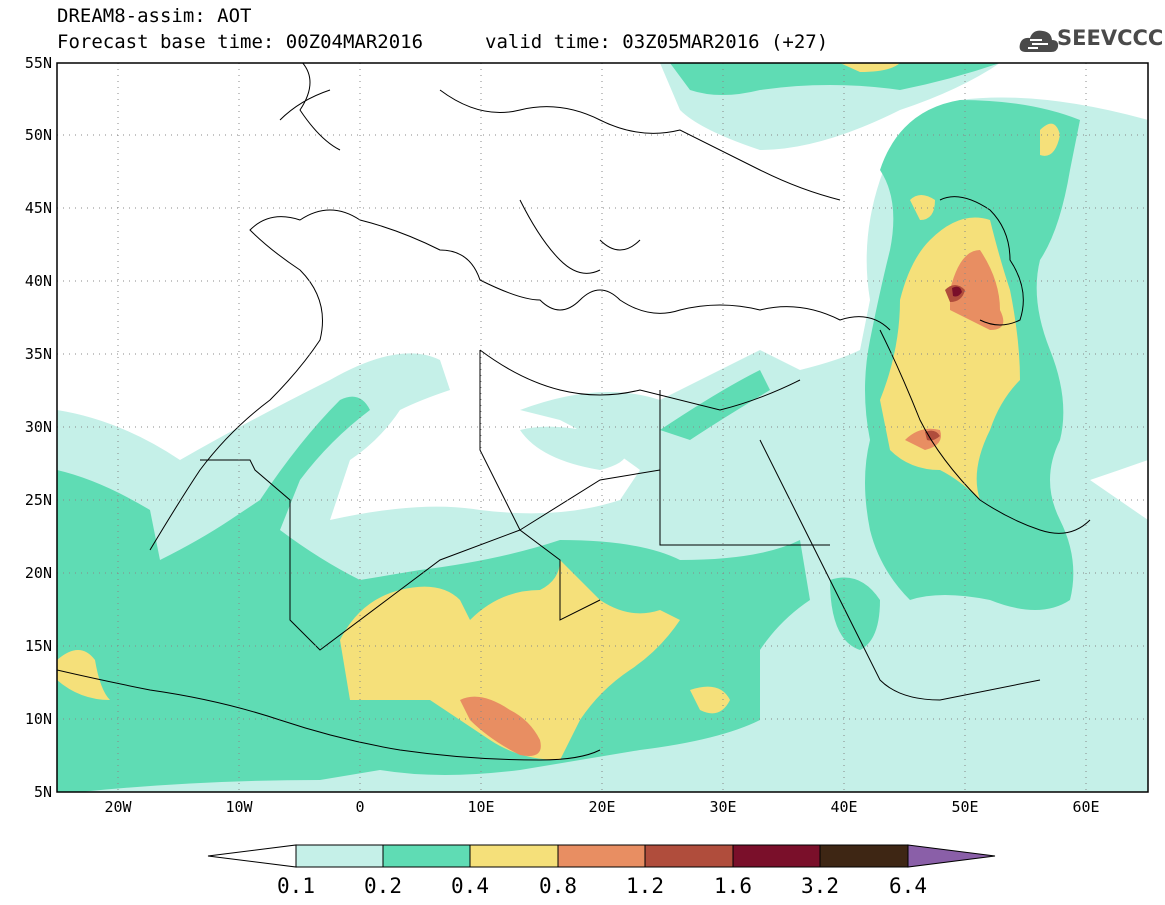  What do you see at coordinates (1110, 38) in the screenshot?
I see `logo-text: SEEVCCC` at bounding box center [1110, 38].